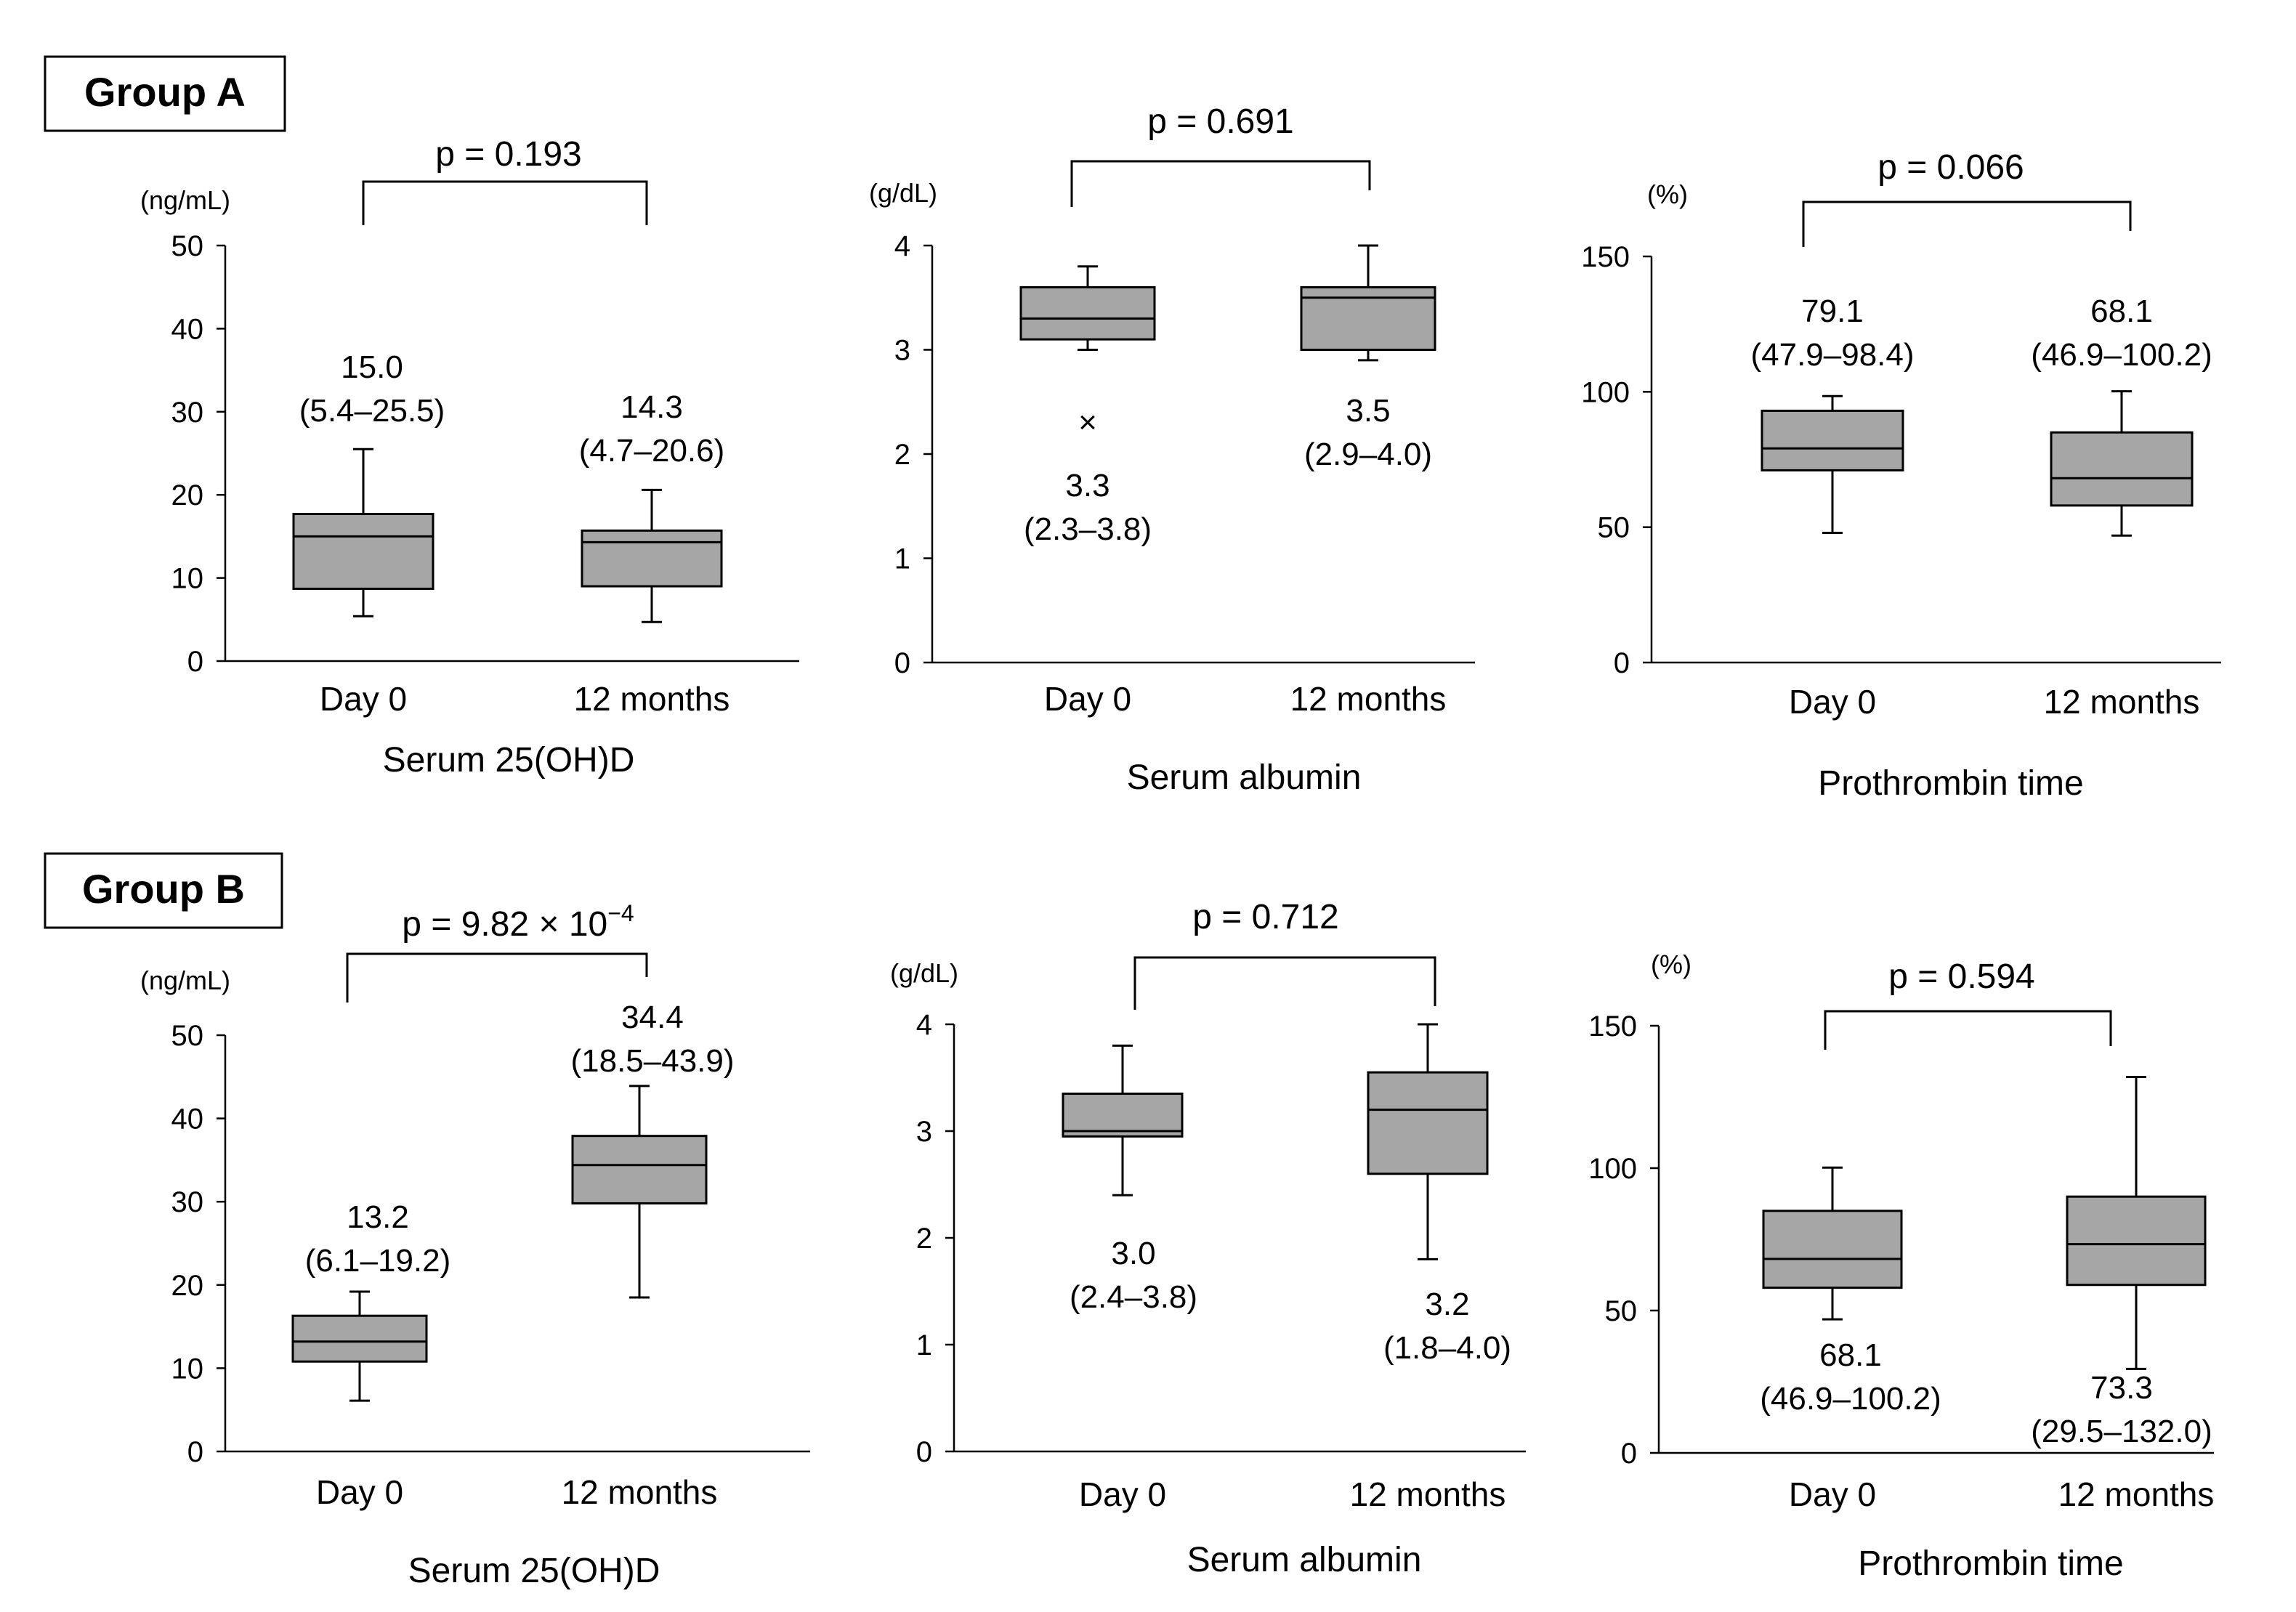 Image resolution: width=2296 pixels, height=1612 pixels. Describe the element at coordinates (518, 922) in the screenshot. I see `p-value-label: p = 9.82 × 10−4` at that location.